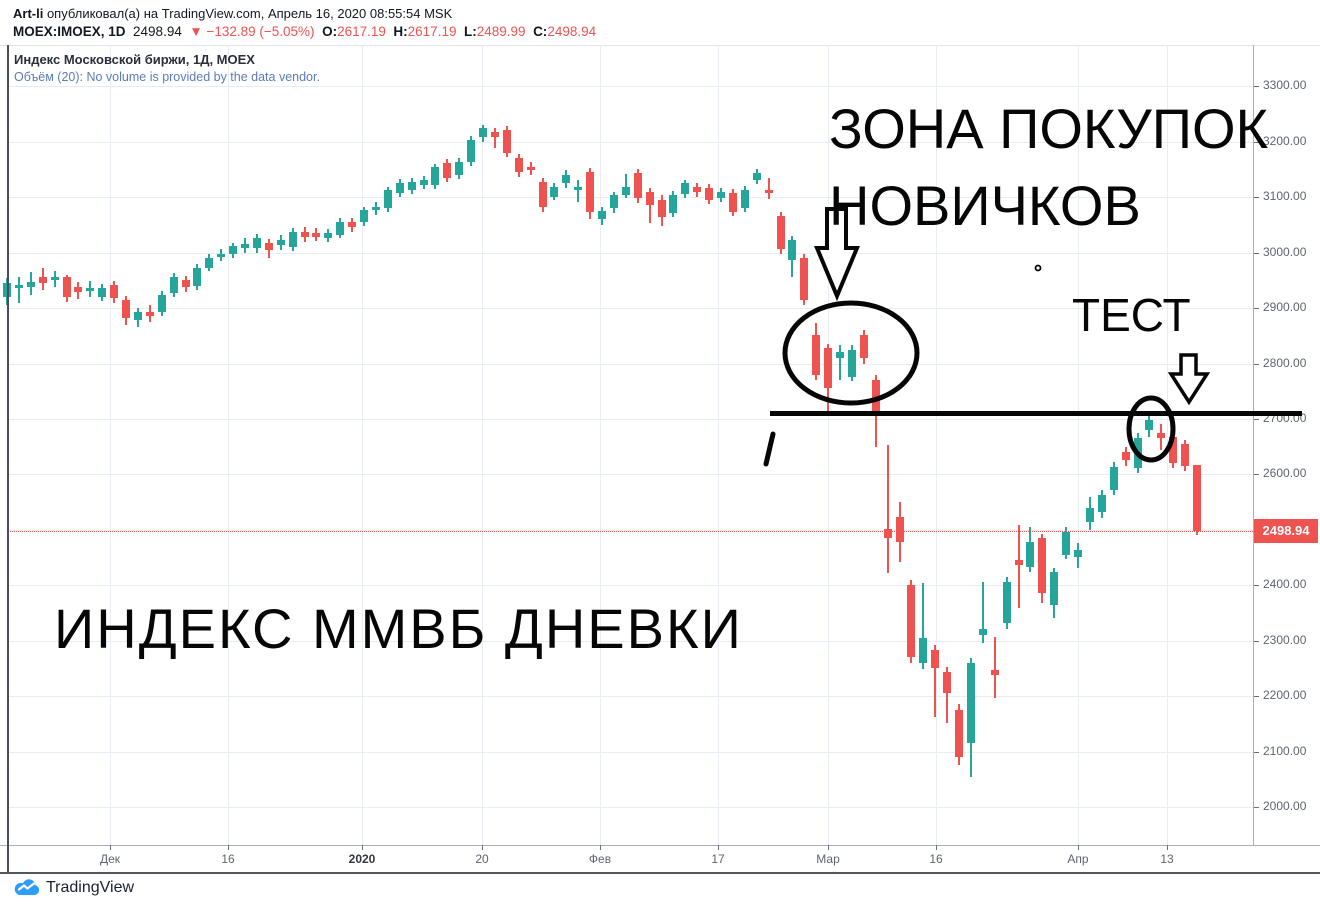 The width and height of the screenshot is (1320, 908). What do you see at coordinates (1078, 859) in the screenshot?
I see `time-axis-label: Апр` at bounding box center [1078, 859].